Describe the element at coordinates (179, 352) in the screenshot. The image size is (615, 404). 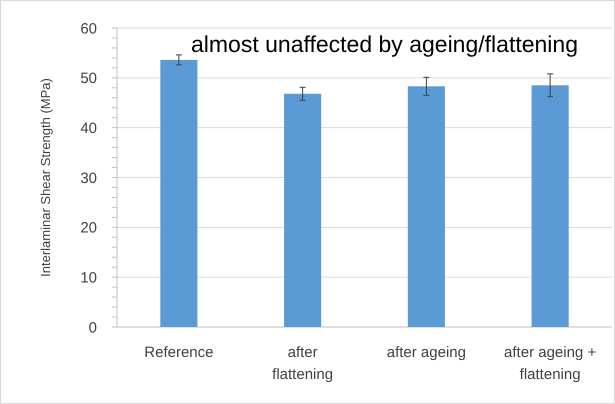
I see `x-tick-label: Reference` at that location.